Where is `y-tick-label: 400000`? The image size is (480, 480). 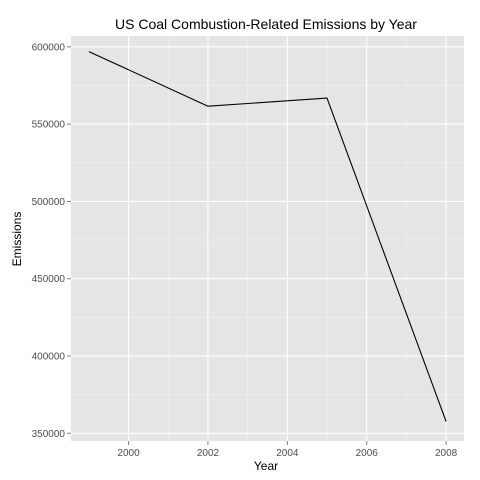 y-tick-label: 400000 is located at coordinates (49, 356).